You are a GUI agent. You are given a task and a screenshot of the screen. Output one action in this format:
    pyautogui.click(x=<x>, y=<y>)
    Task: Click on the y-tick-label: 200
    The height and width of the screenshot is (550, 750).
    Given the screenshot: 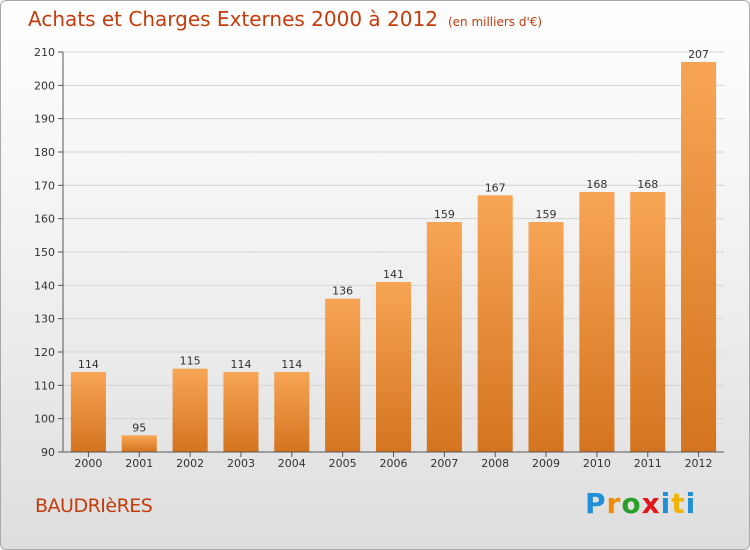 What is the action you would take?
    pyautogui.click(x=44, y=85)
    